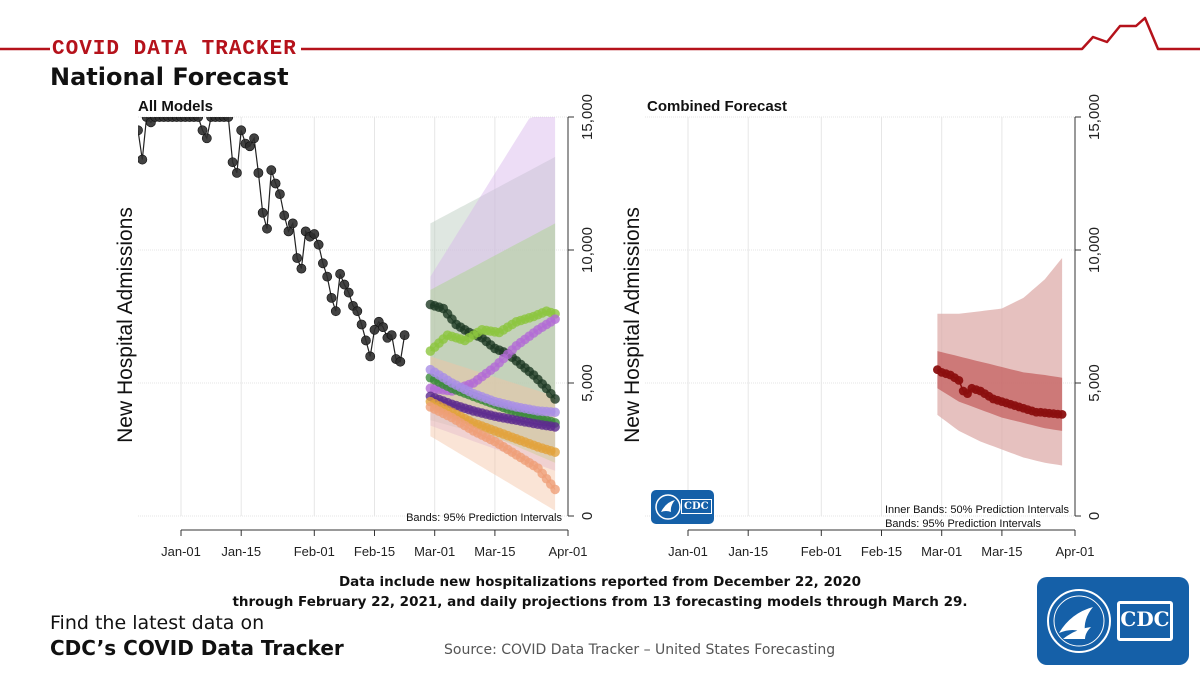 Image resolution: width=1200 pixels, height=675 pixels. What do you see at coordinates (175, 106) in the screenshot?
I see `chart-title: All Models` at bounding box center [175, 106].